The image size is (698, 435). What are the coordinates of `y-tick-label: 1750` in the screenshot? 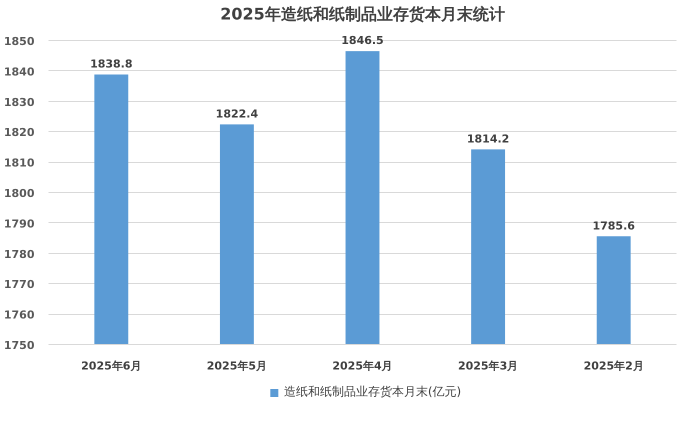 It's located at (19, 345).